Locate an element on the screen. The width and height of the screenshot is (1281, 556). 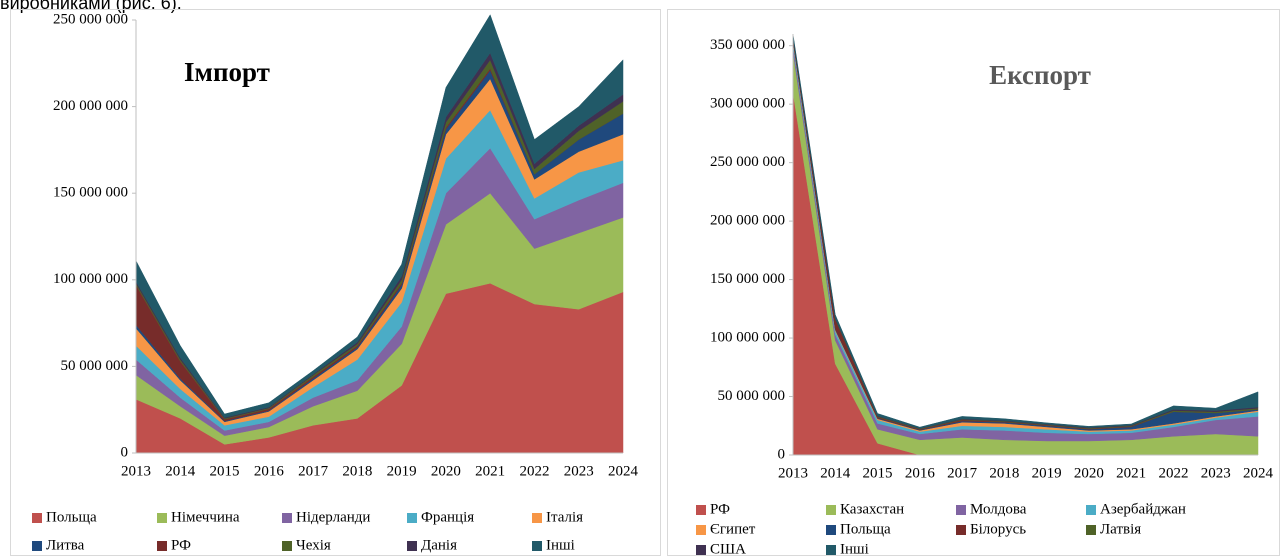
legend-label: Молдова is located at coordinates (998, 509).